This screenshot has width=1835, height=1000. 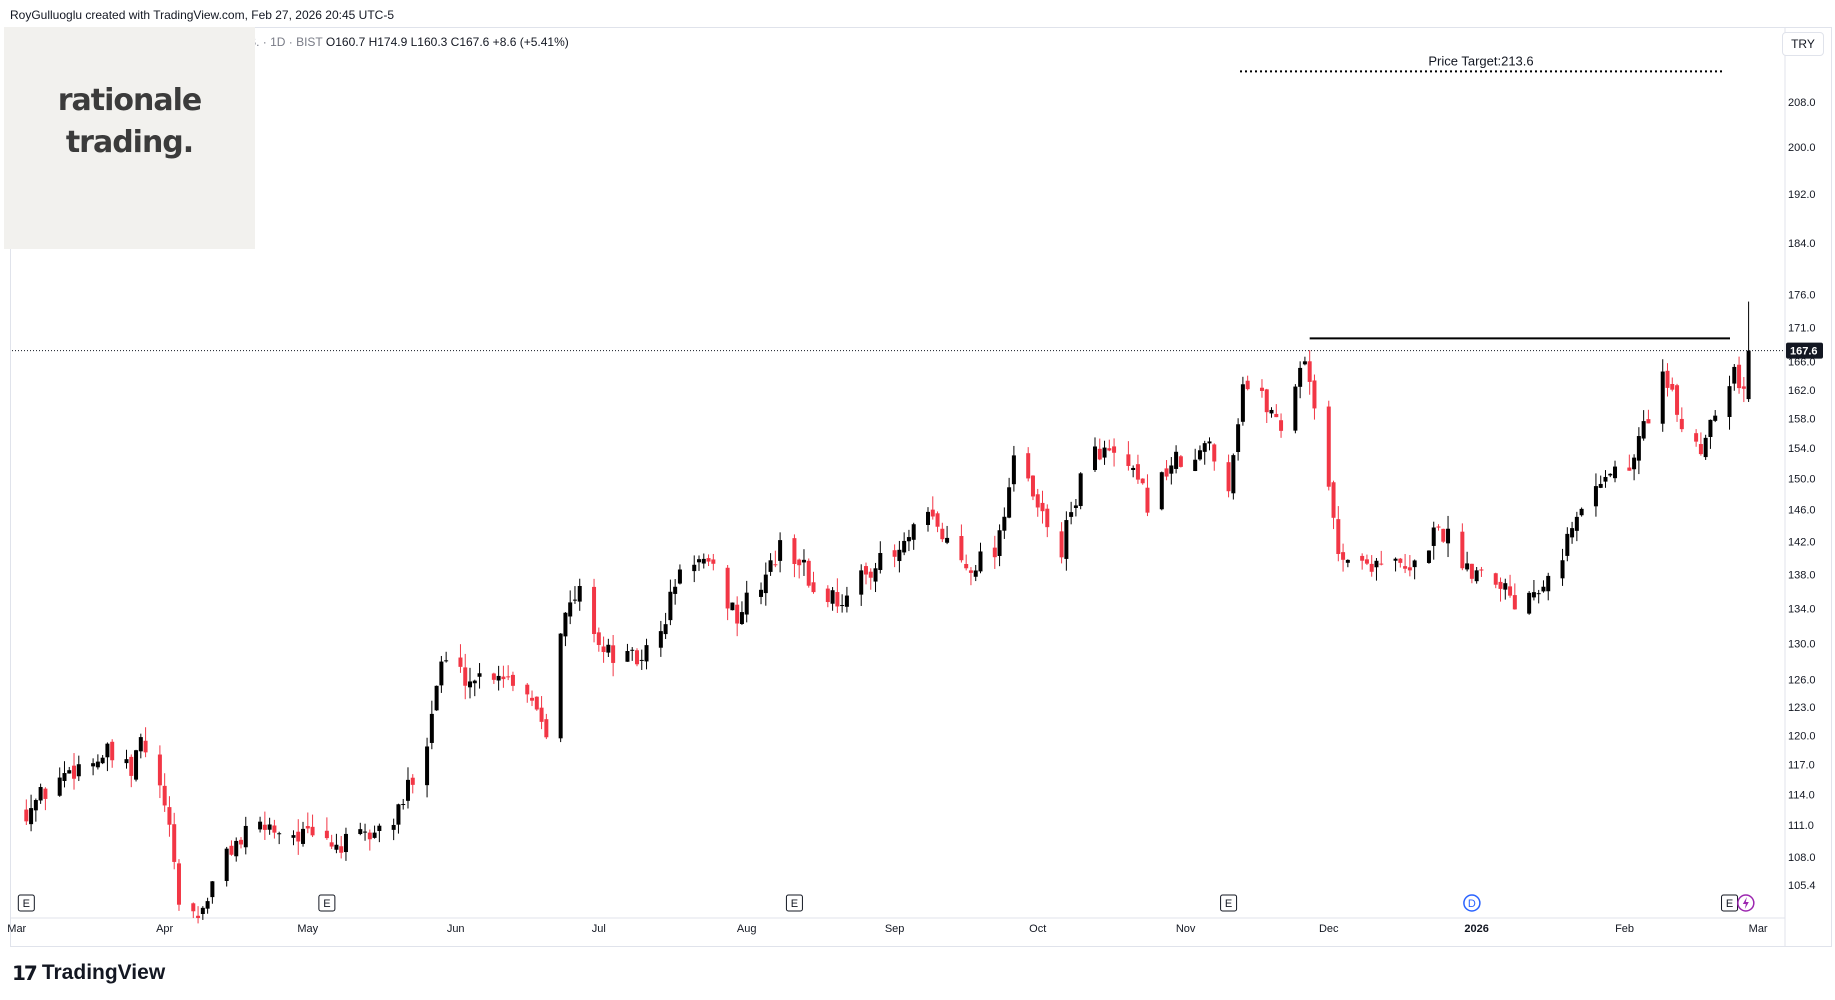 I want to click on time-tick-label: May, so click(x=307, y=929).